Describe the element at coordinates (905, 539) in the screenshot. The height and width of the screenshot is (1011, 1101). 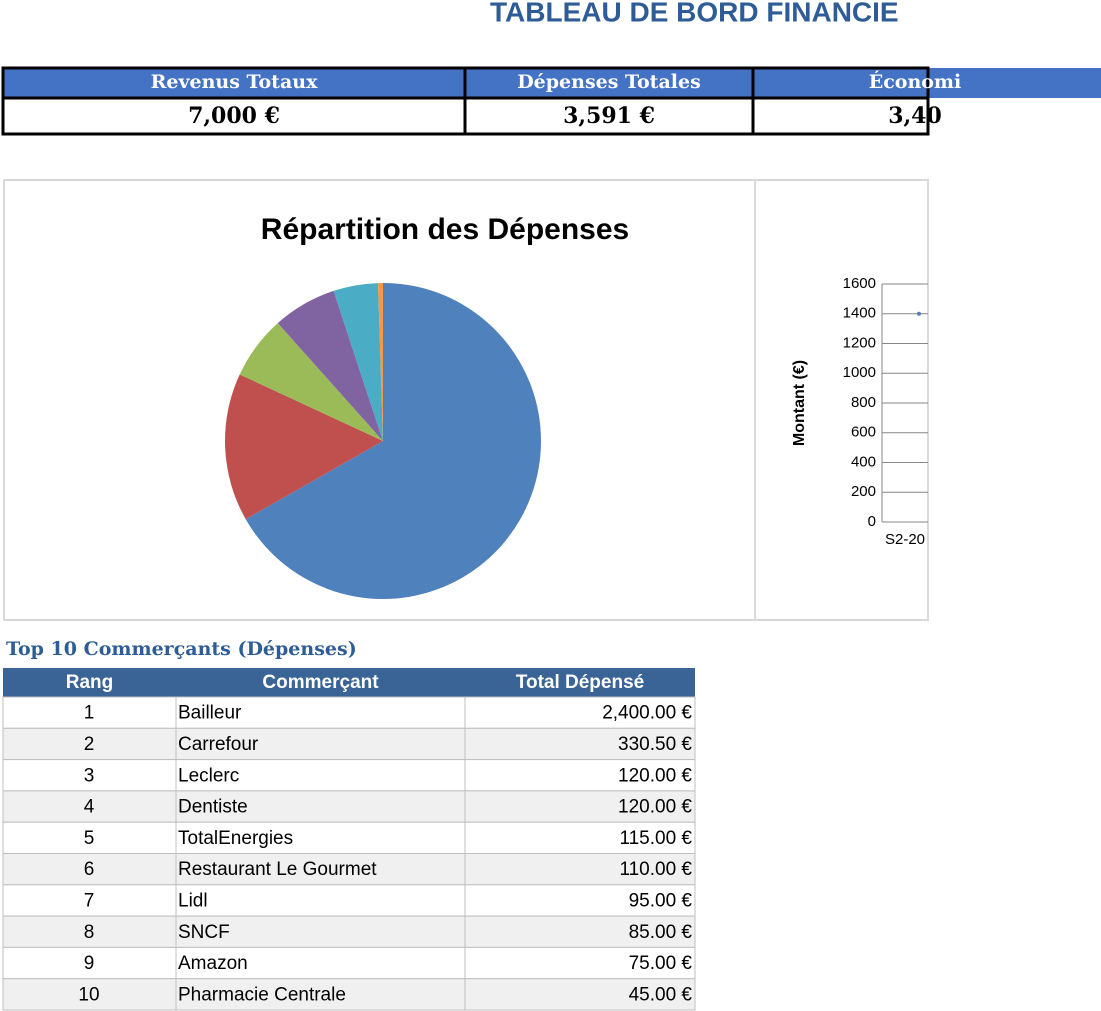
I see `x-tick-label: S2-20` at that location.